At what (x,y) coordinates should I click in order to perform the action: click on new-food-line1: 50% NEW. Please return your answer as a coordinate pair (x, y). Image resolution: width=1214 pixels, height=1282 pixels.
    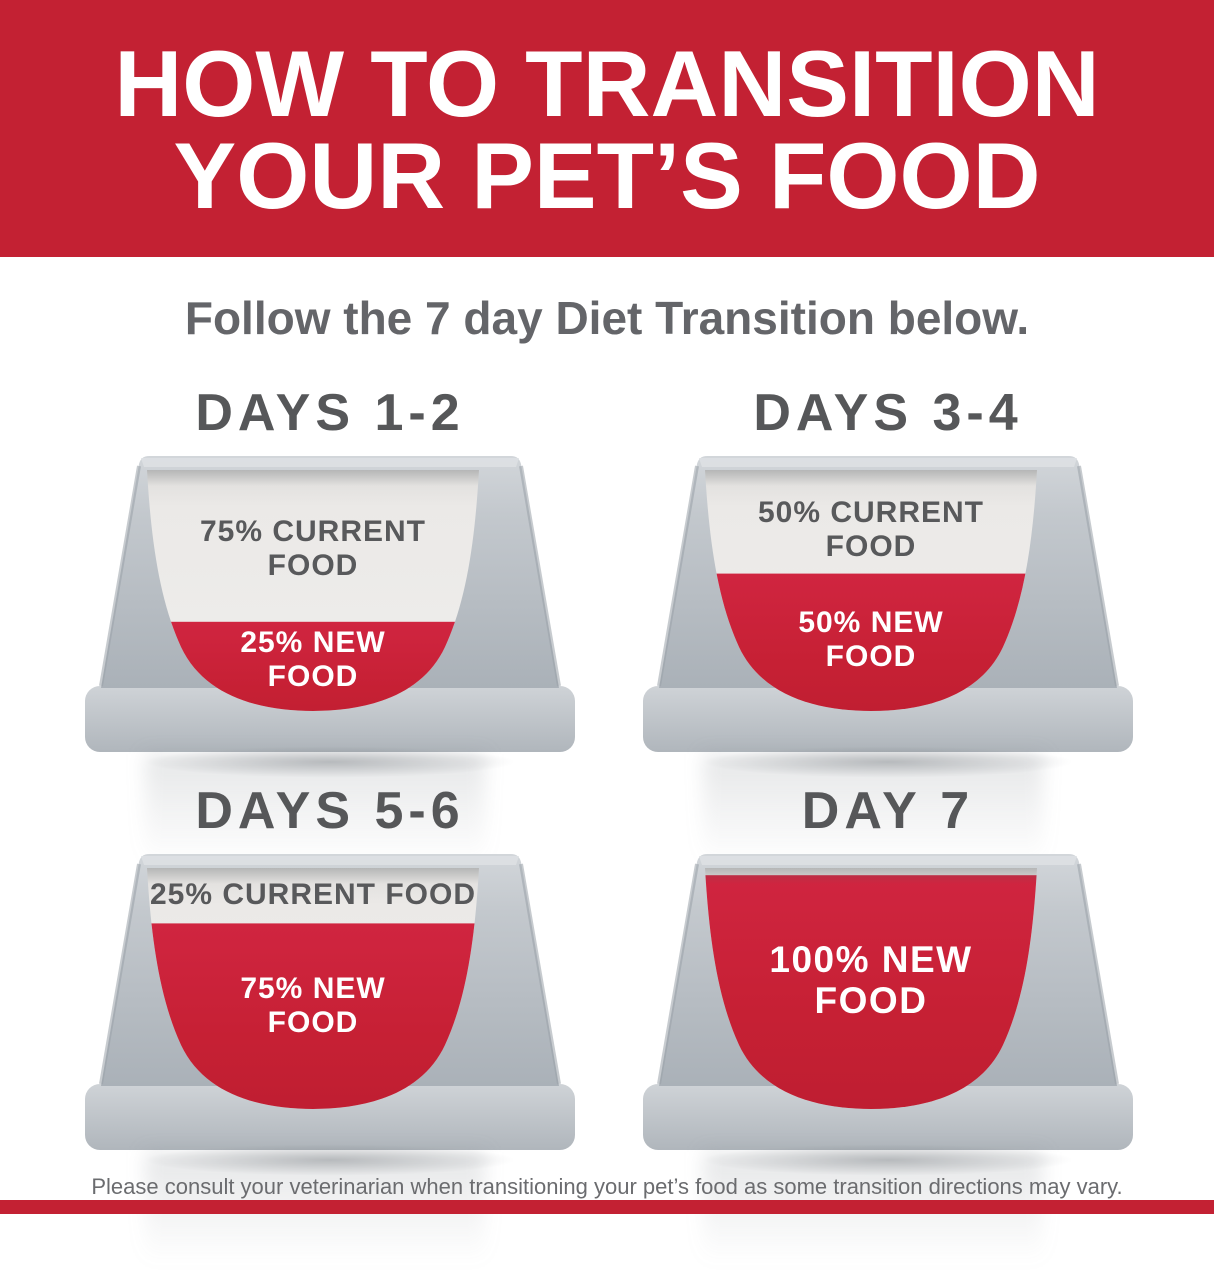
    Looking at the image, I should click on (871, 622).